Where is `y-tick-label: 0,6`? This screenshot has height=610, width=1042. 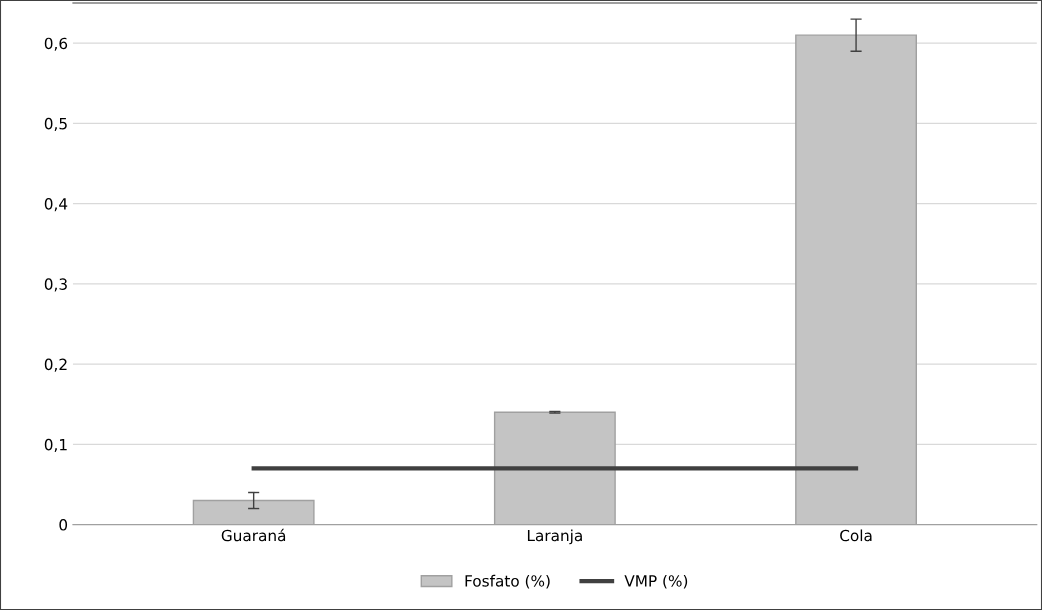
y-tick-label: 0,6 is located at coordinates (56, 44).